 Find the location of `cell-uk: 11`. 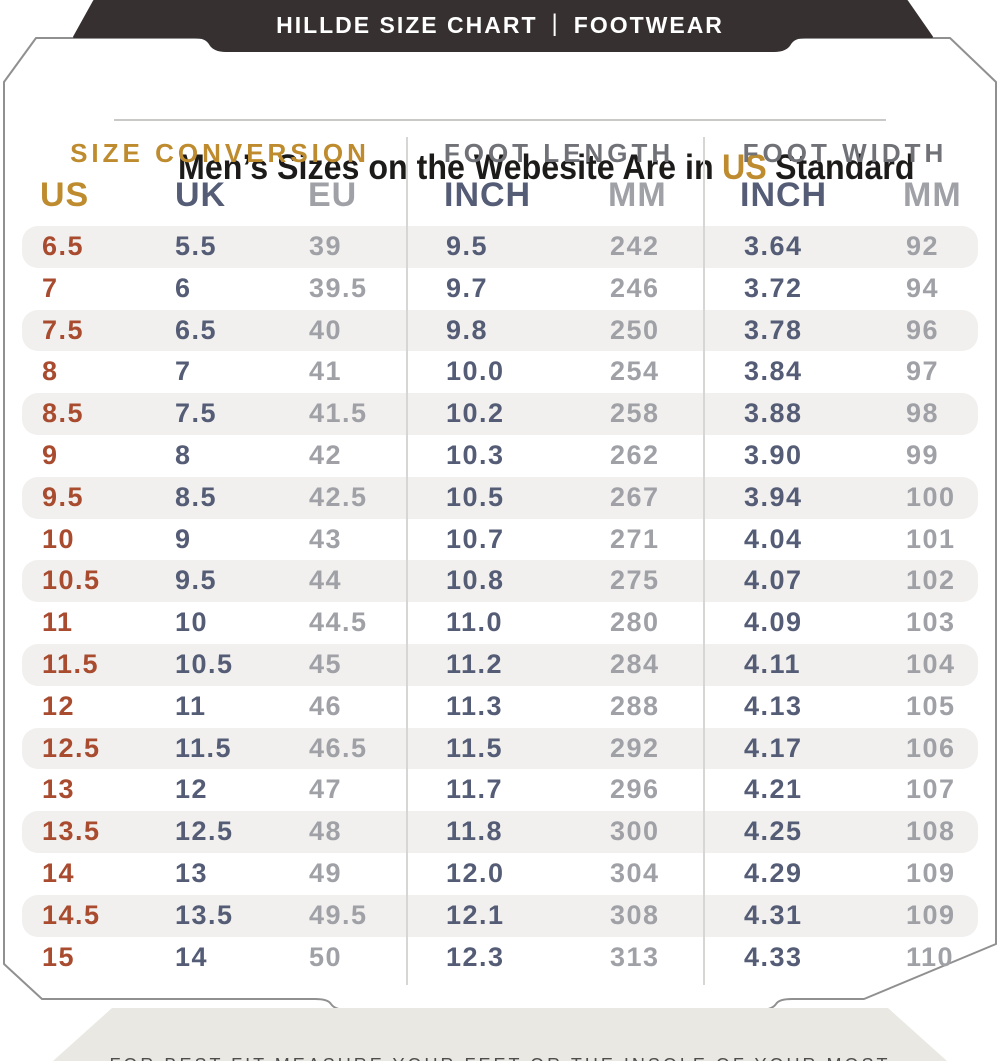

cell-uk: 11 is located at coordinates (191, 705).